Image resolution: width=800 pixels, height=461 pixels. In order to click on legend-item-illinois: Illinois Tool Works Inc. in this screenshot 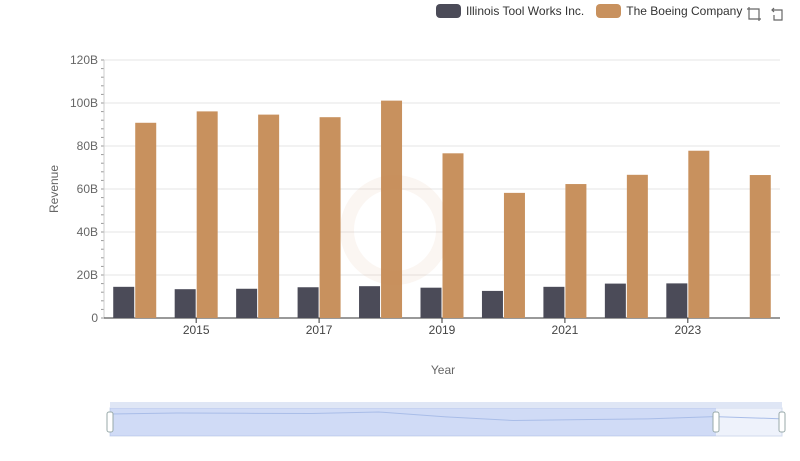, I will do `click(510, 11)`.